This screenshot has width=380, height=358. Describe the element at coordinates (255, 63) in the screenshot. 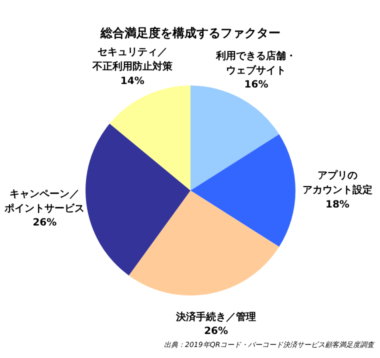

I see `slice-label: 利用できる店舗・ウェブサイト` at that location.